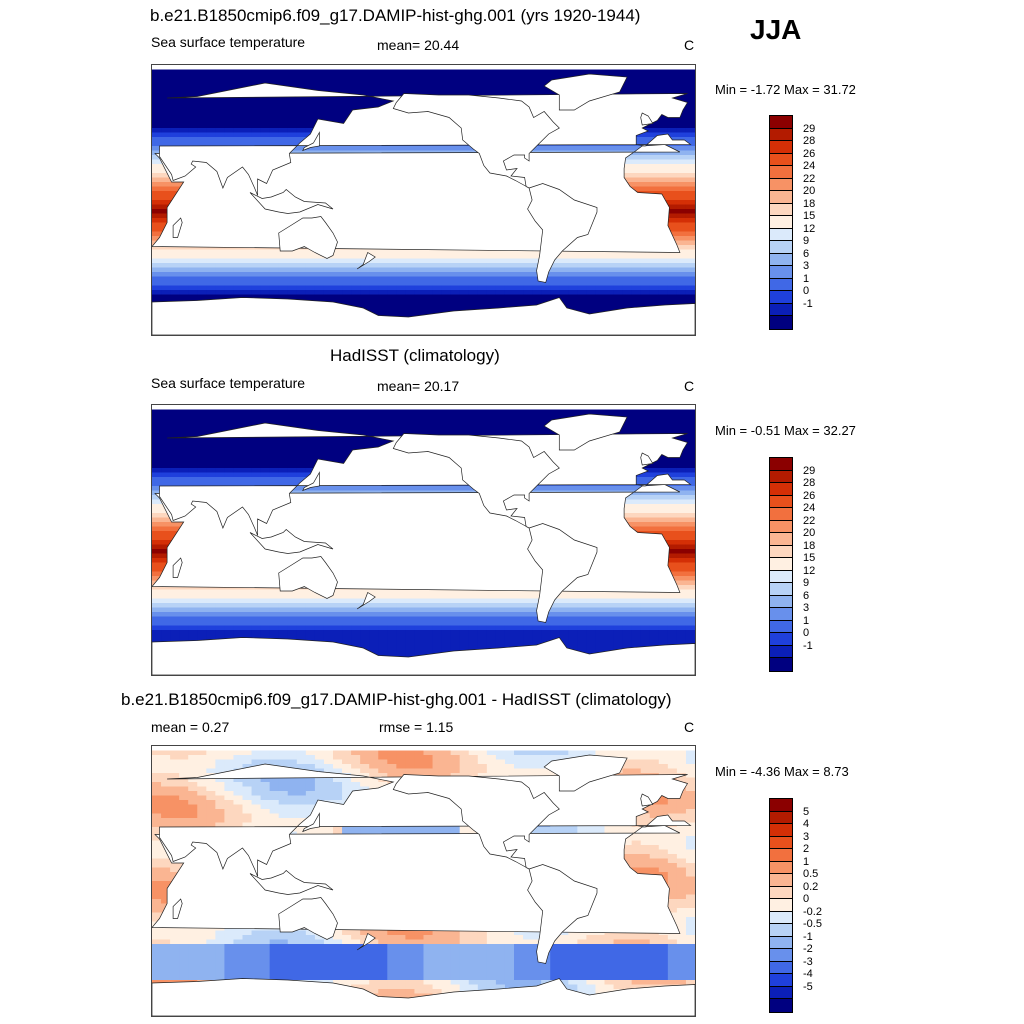 This screenshot has height=1024, width=1024. Describe the element at coordinates (776, 29) in the screenshot. I see `season-label: JJA` at that location.